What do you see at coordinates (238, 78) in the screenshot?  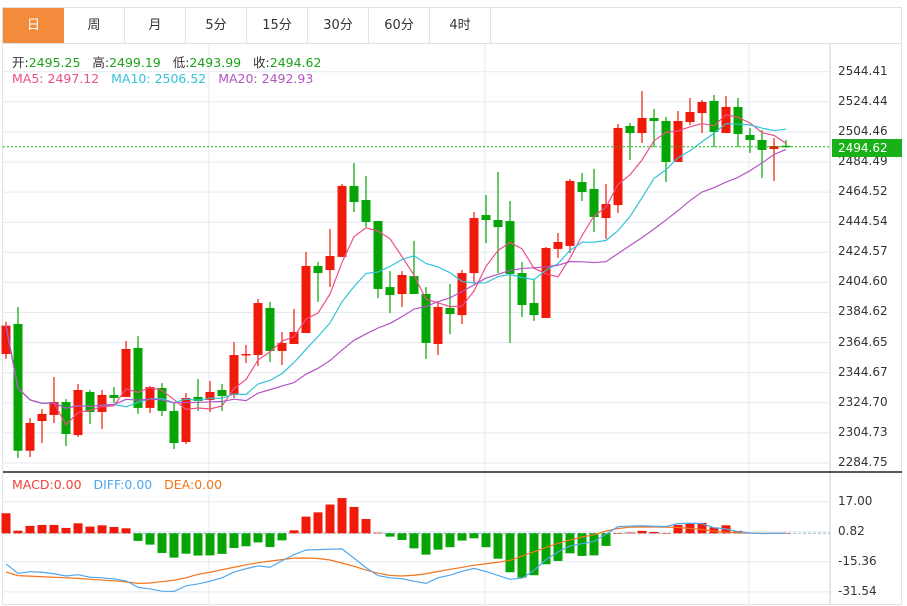 I see `ma20-label: MA20:` at bounding box center [238, 78].